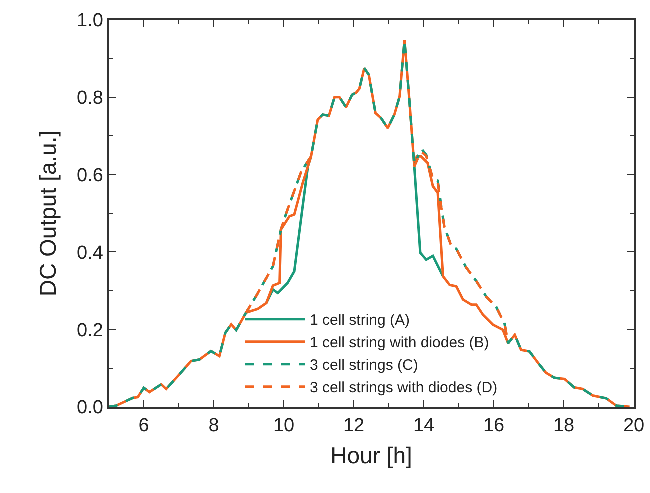 Image resolution: width=650 pixels, height=493 pixels. What do you see at coordinates (424, 426) in the screenshot?
I see `x-tick-label: 14` at bounding box center [424, 426].